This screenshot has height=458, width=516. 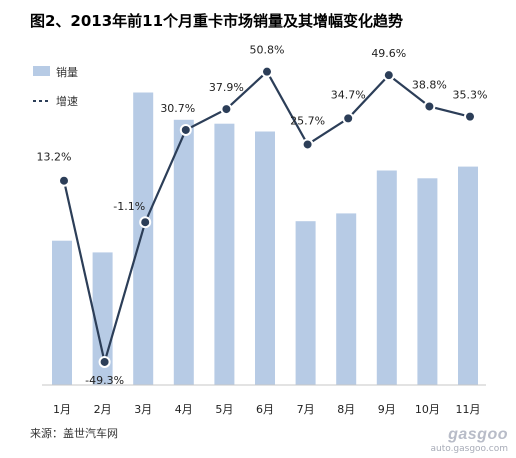 I want to click on growth-label-8: 34.7%, so click(x=348, y=94).